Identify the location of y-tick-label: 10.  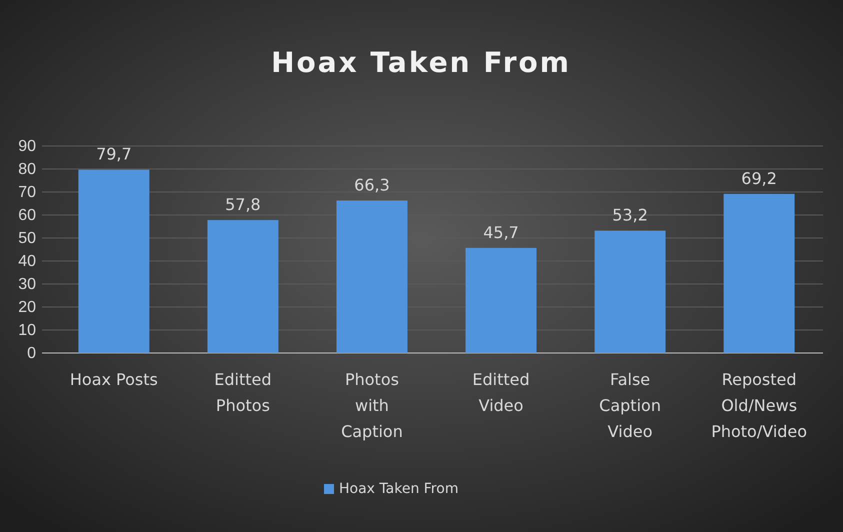
(27, 331).